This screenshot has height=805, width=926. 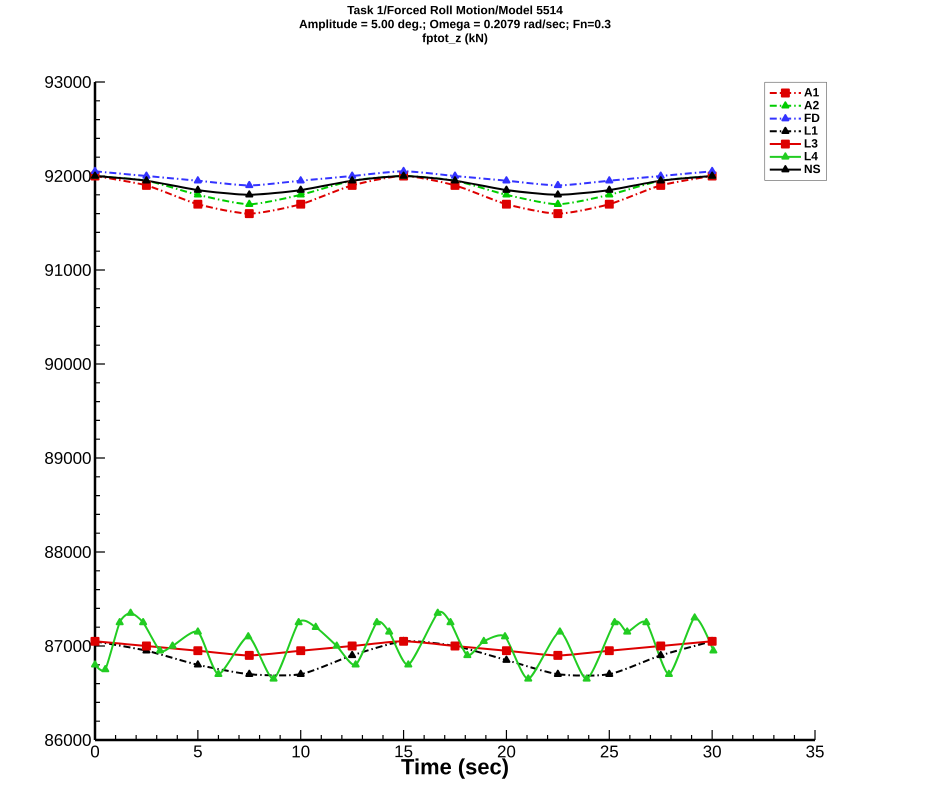 What do you see at coordinates (609, 752) in the screenshot?
I see `x-tick-label: 25` at bounding box center [609, 752].